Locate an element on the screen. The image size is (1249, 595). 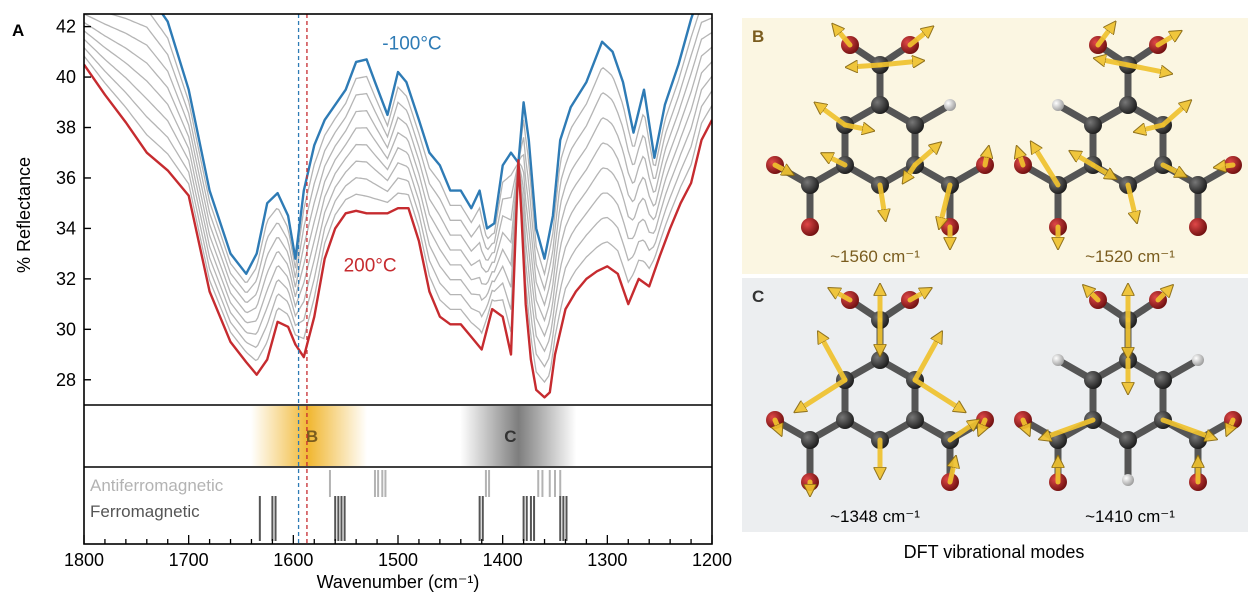
y-tick-label: 38 is located at coordinates (66, 128).